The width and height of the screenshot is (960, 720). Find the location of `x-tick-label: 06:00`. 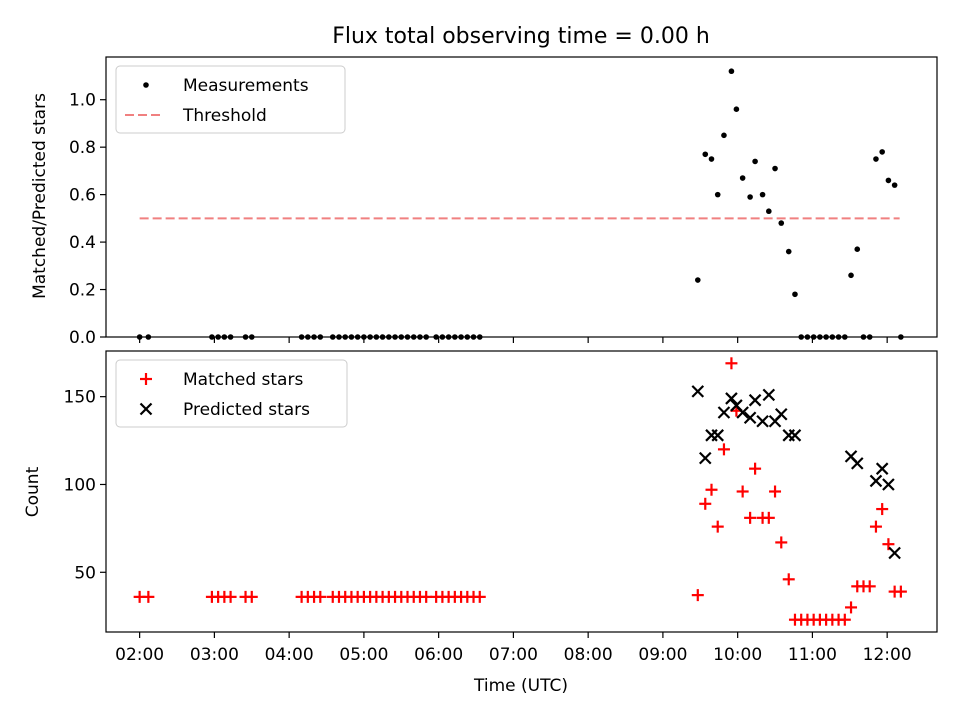

x-tick-label: 06:00 is located at coordinates (438, 655).